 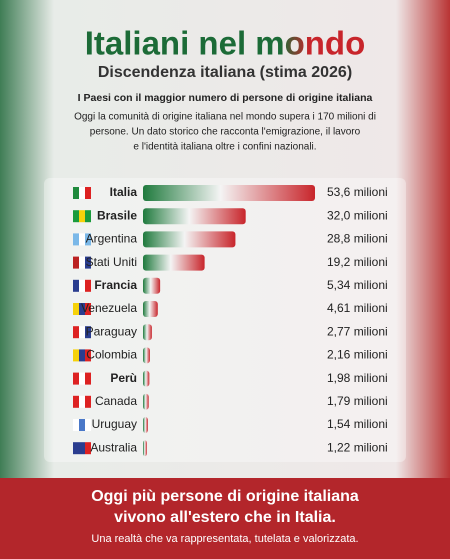 I want to click on country-label: Colombia, so click(x=111, y=355).